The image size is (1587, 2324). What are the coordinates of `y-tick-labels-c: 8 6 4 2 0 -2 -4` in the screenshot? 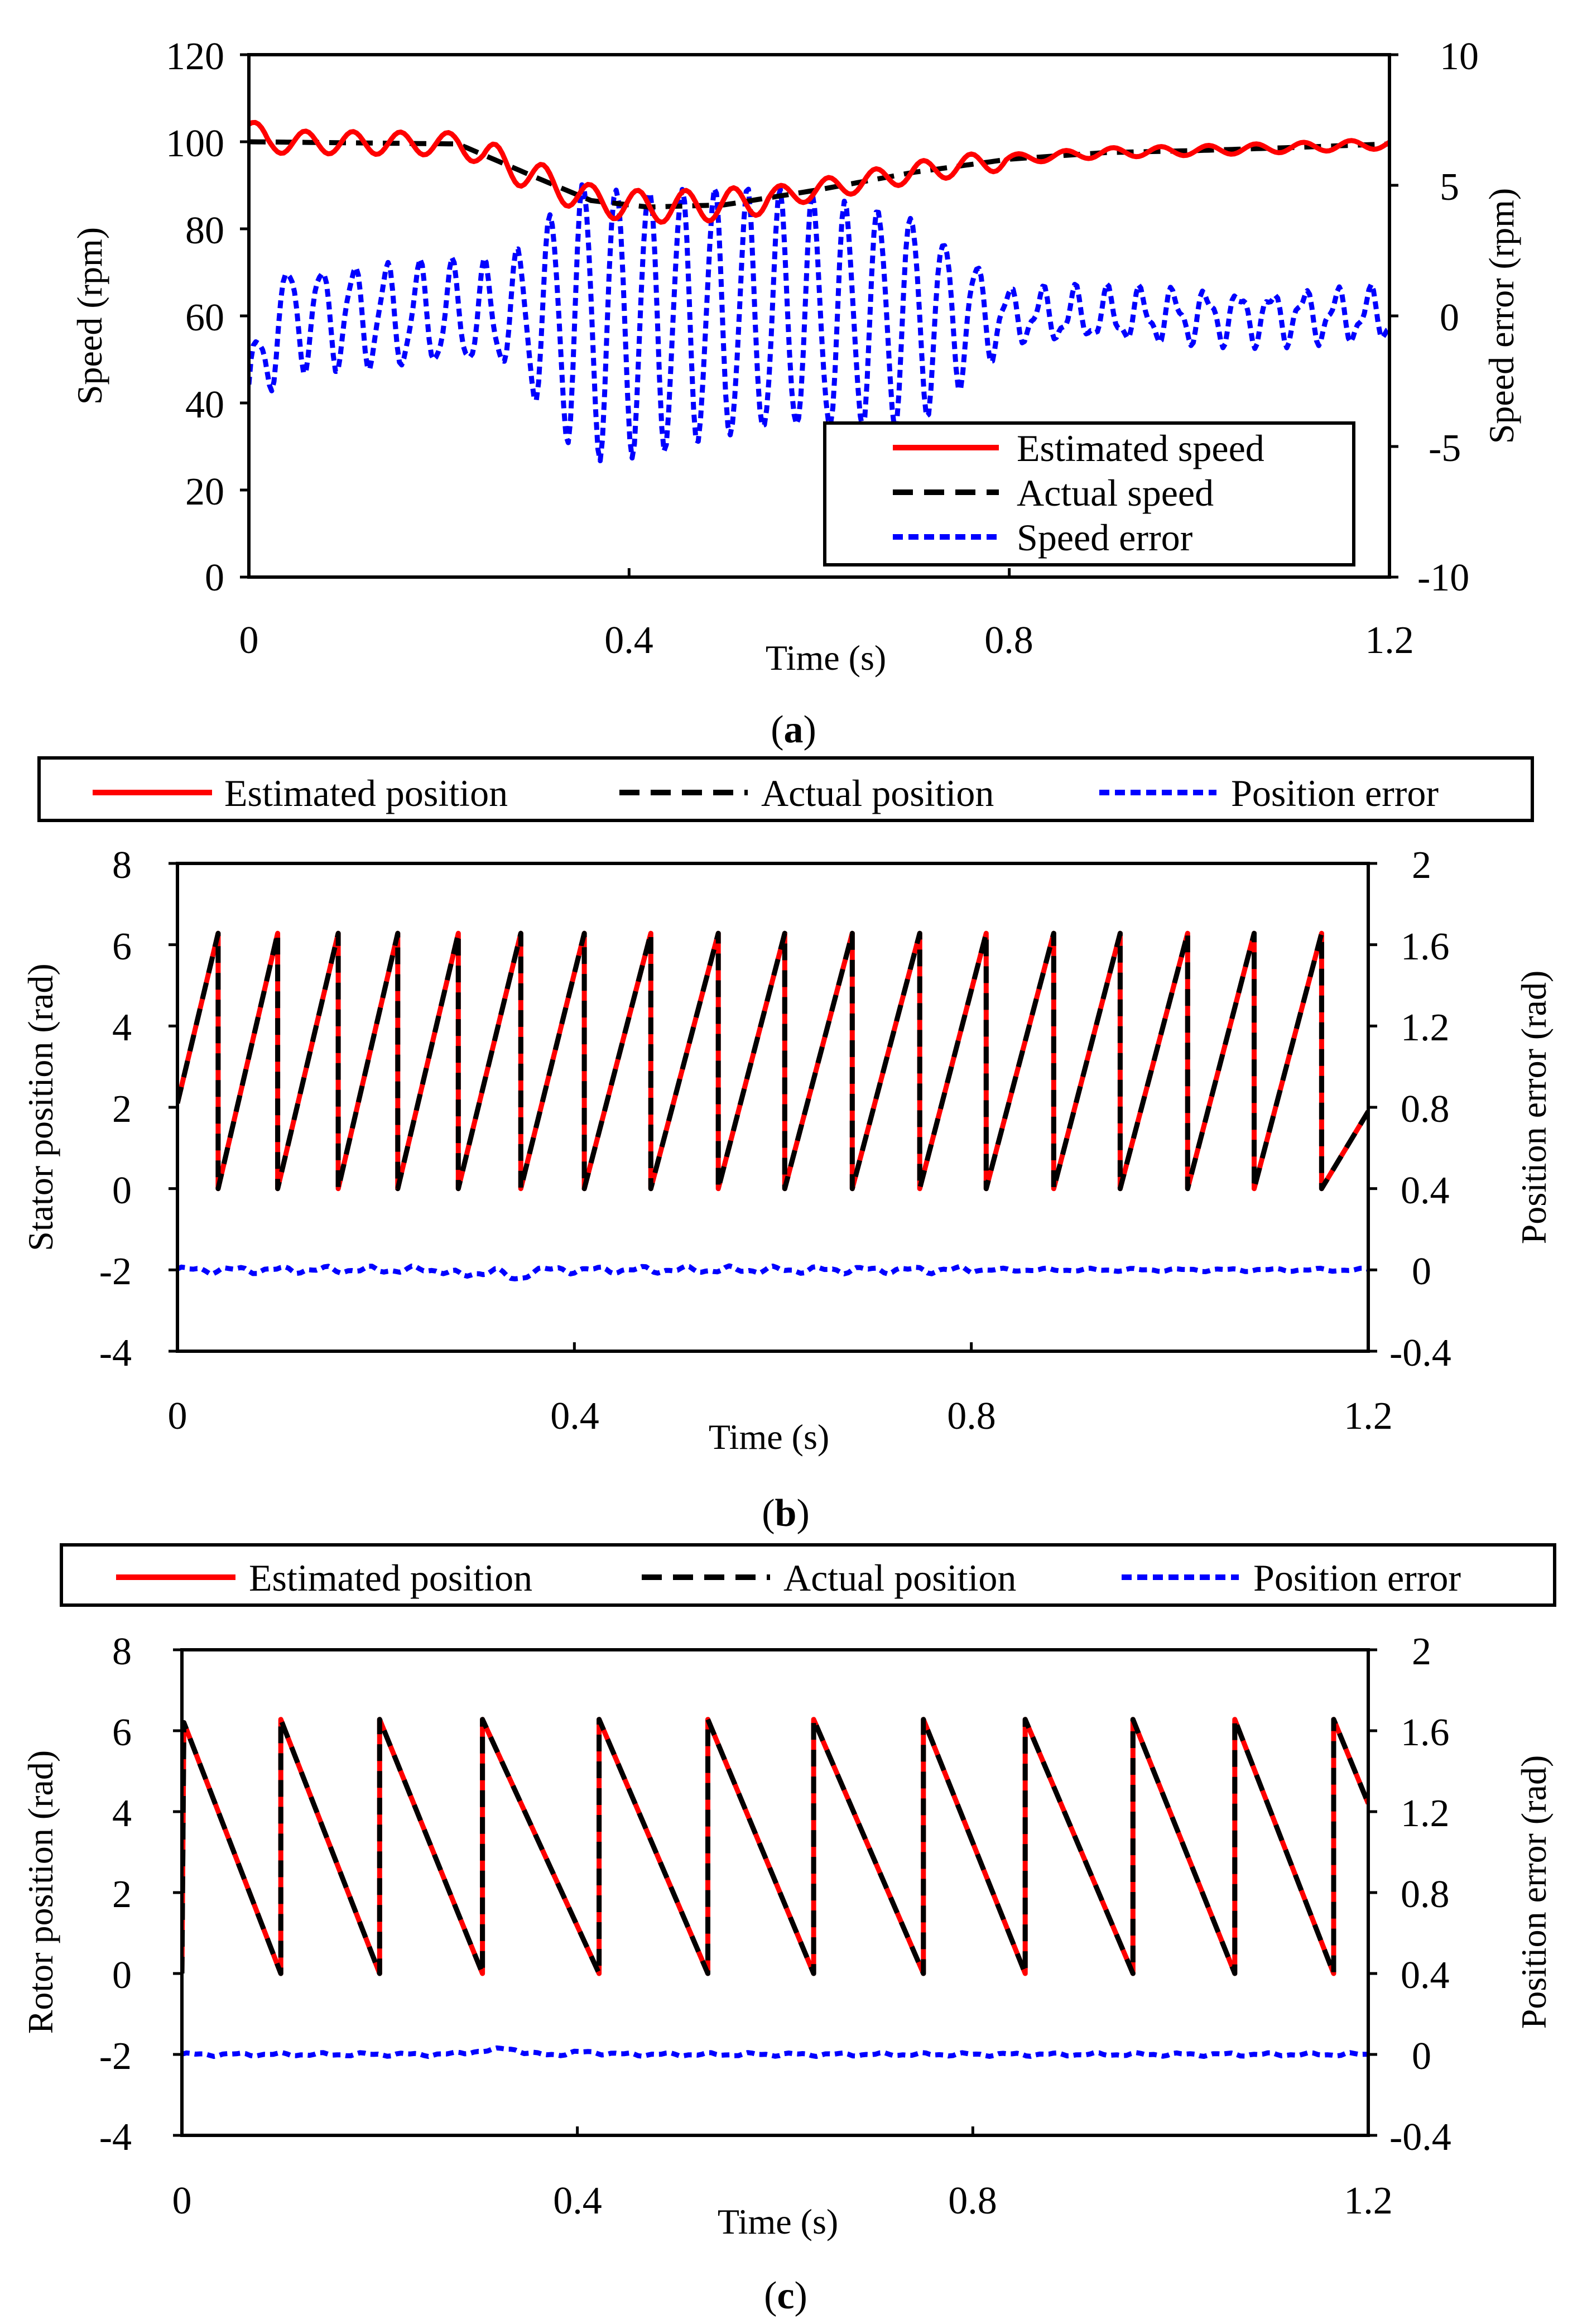 It's located at (115, 1894).